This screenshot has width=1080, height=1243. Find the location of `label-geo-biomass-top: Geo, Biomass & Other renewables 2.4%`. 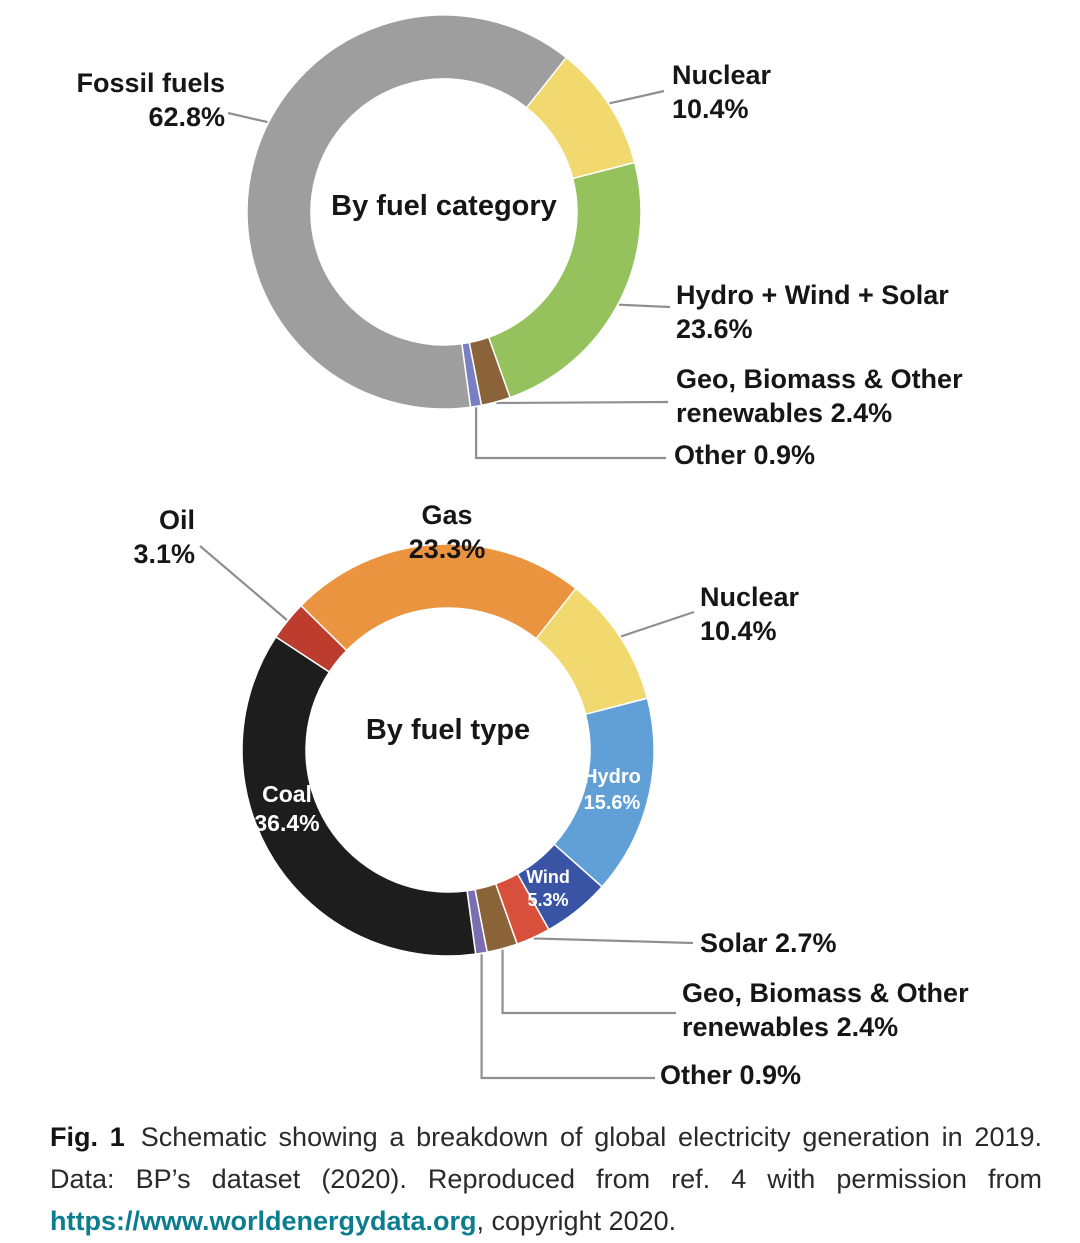

label-geo-biomass-top: Geo, Biomass & Other renewables 2.4% is located at coordinates (819, 396).